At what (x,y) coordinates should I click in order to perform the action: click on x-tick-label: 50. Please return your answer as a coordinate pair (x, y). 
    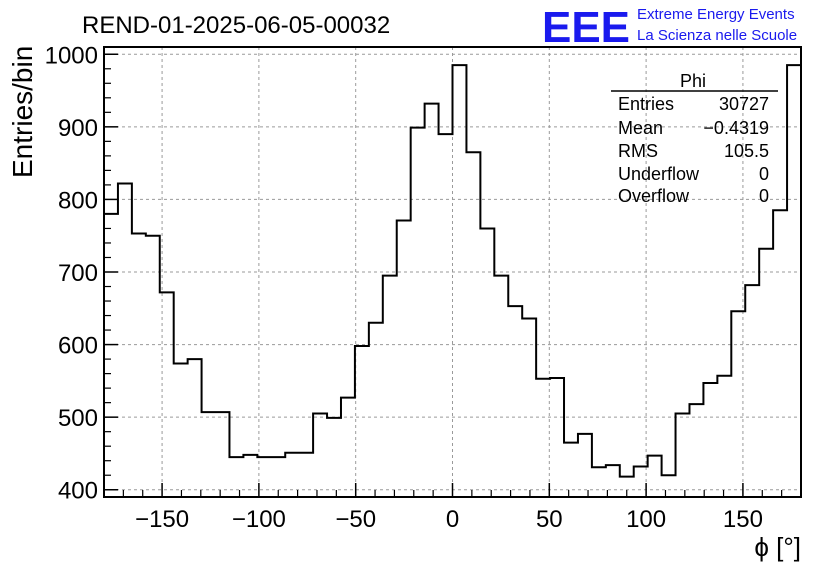
    Looking at the image, I should click on (549, 519).